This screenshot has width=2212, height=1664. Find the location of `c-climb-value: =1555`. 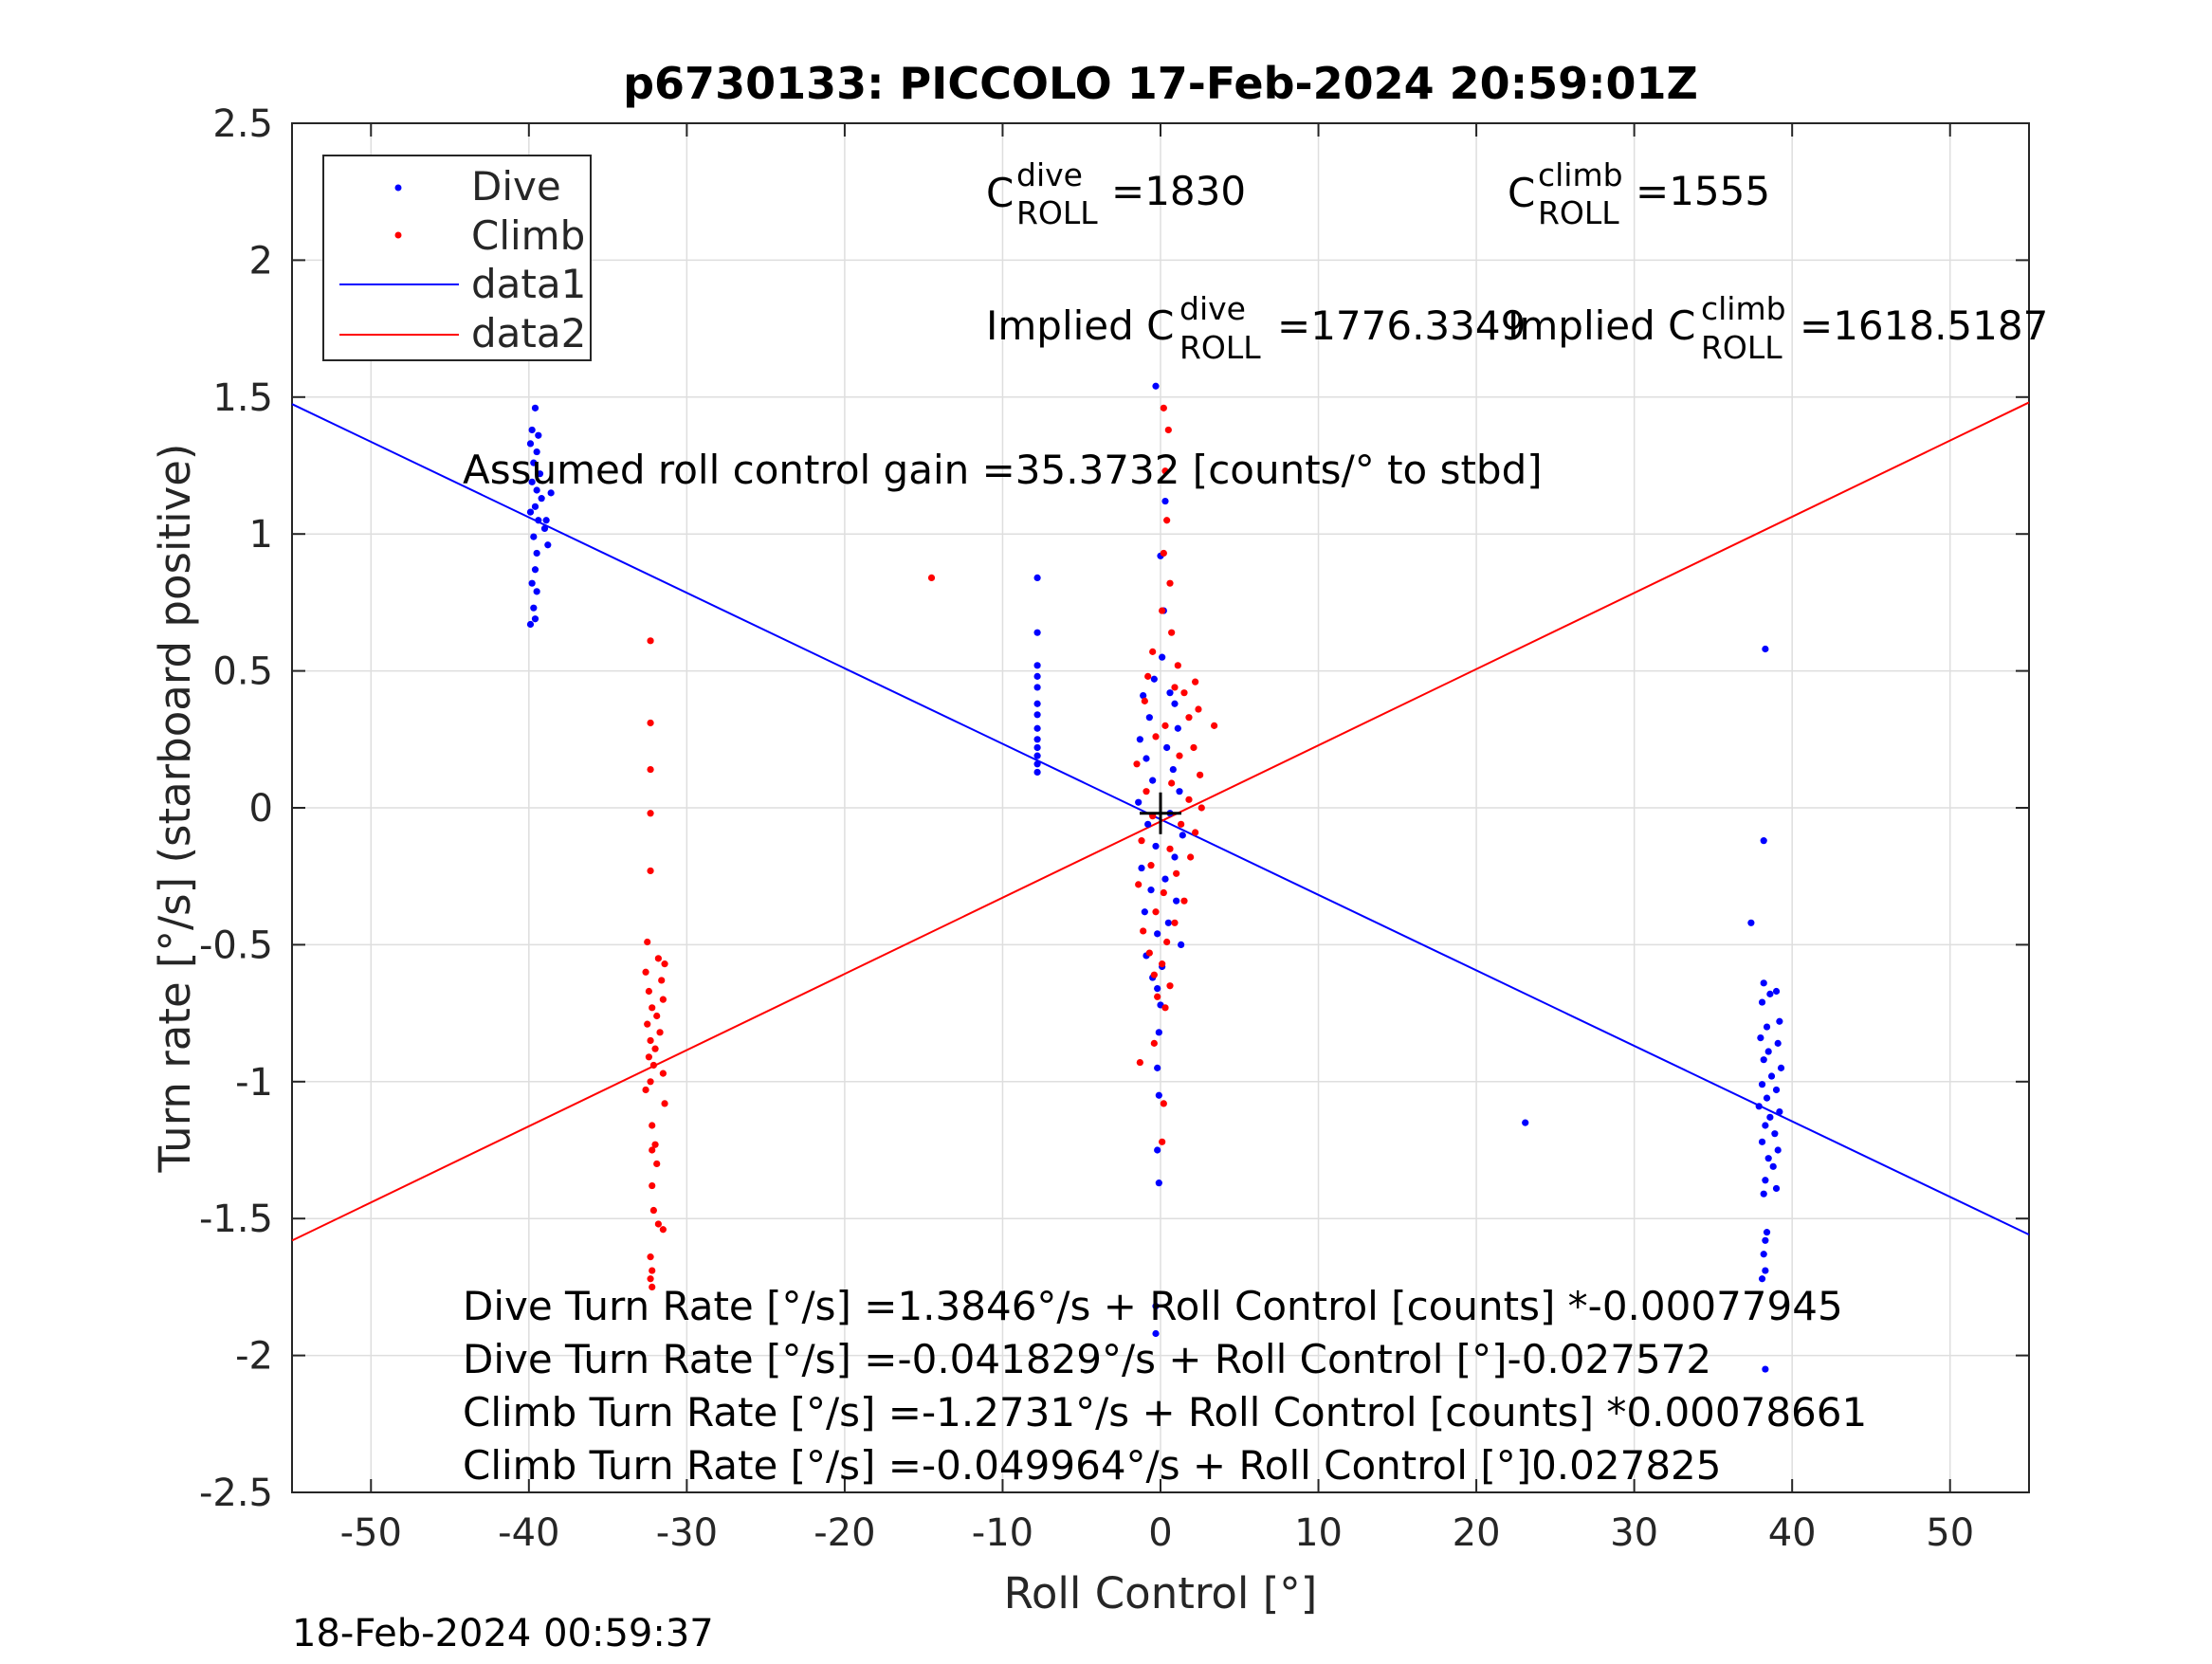

c-climb-value: =1555 is located at coordinates (1703, 191).